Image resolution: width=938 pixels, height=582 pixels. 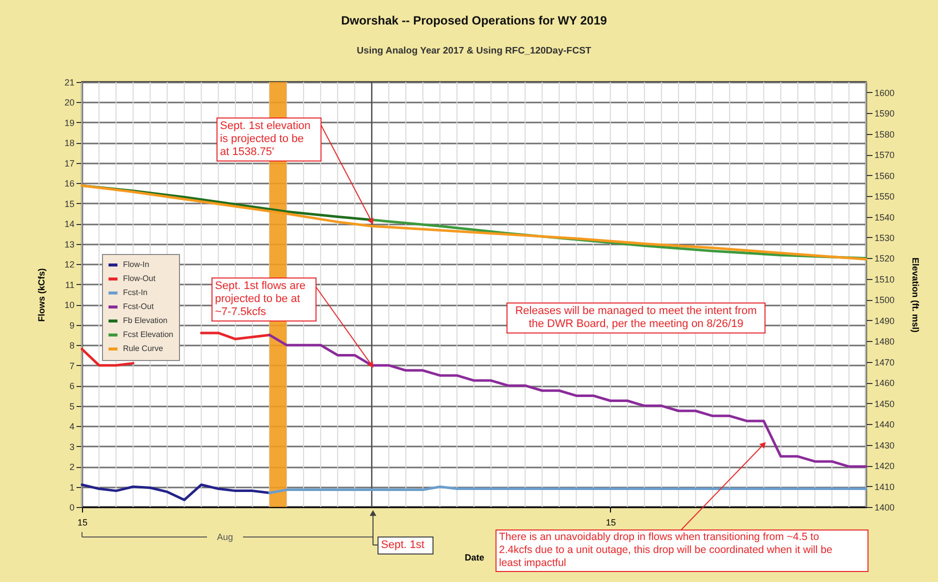 What do you see at coordinates (265, 139) in the screenshot?
I see `annotation: Sept. 1st elevation is projected to be at 1538.75'` at bounding box center [265, 139].